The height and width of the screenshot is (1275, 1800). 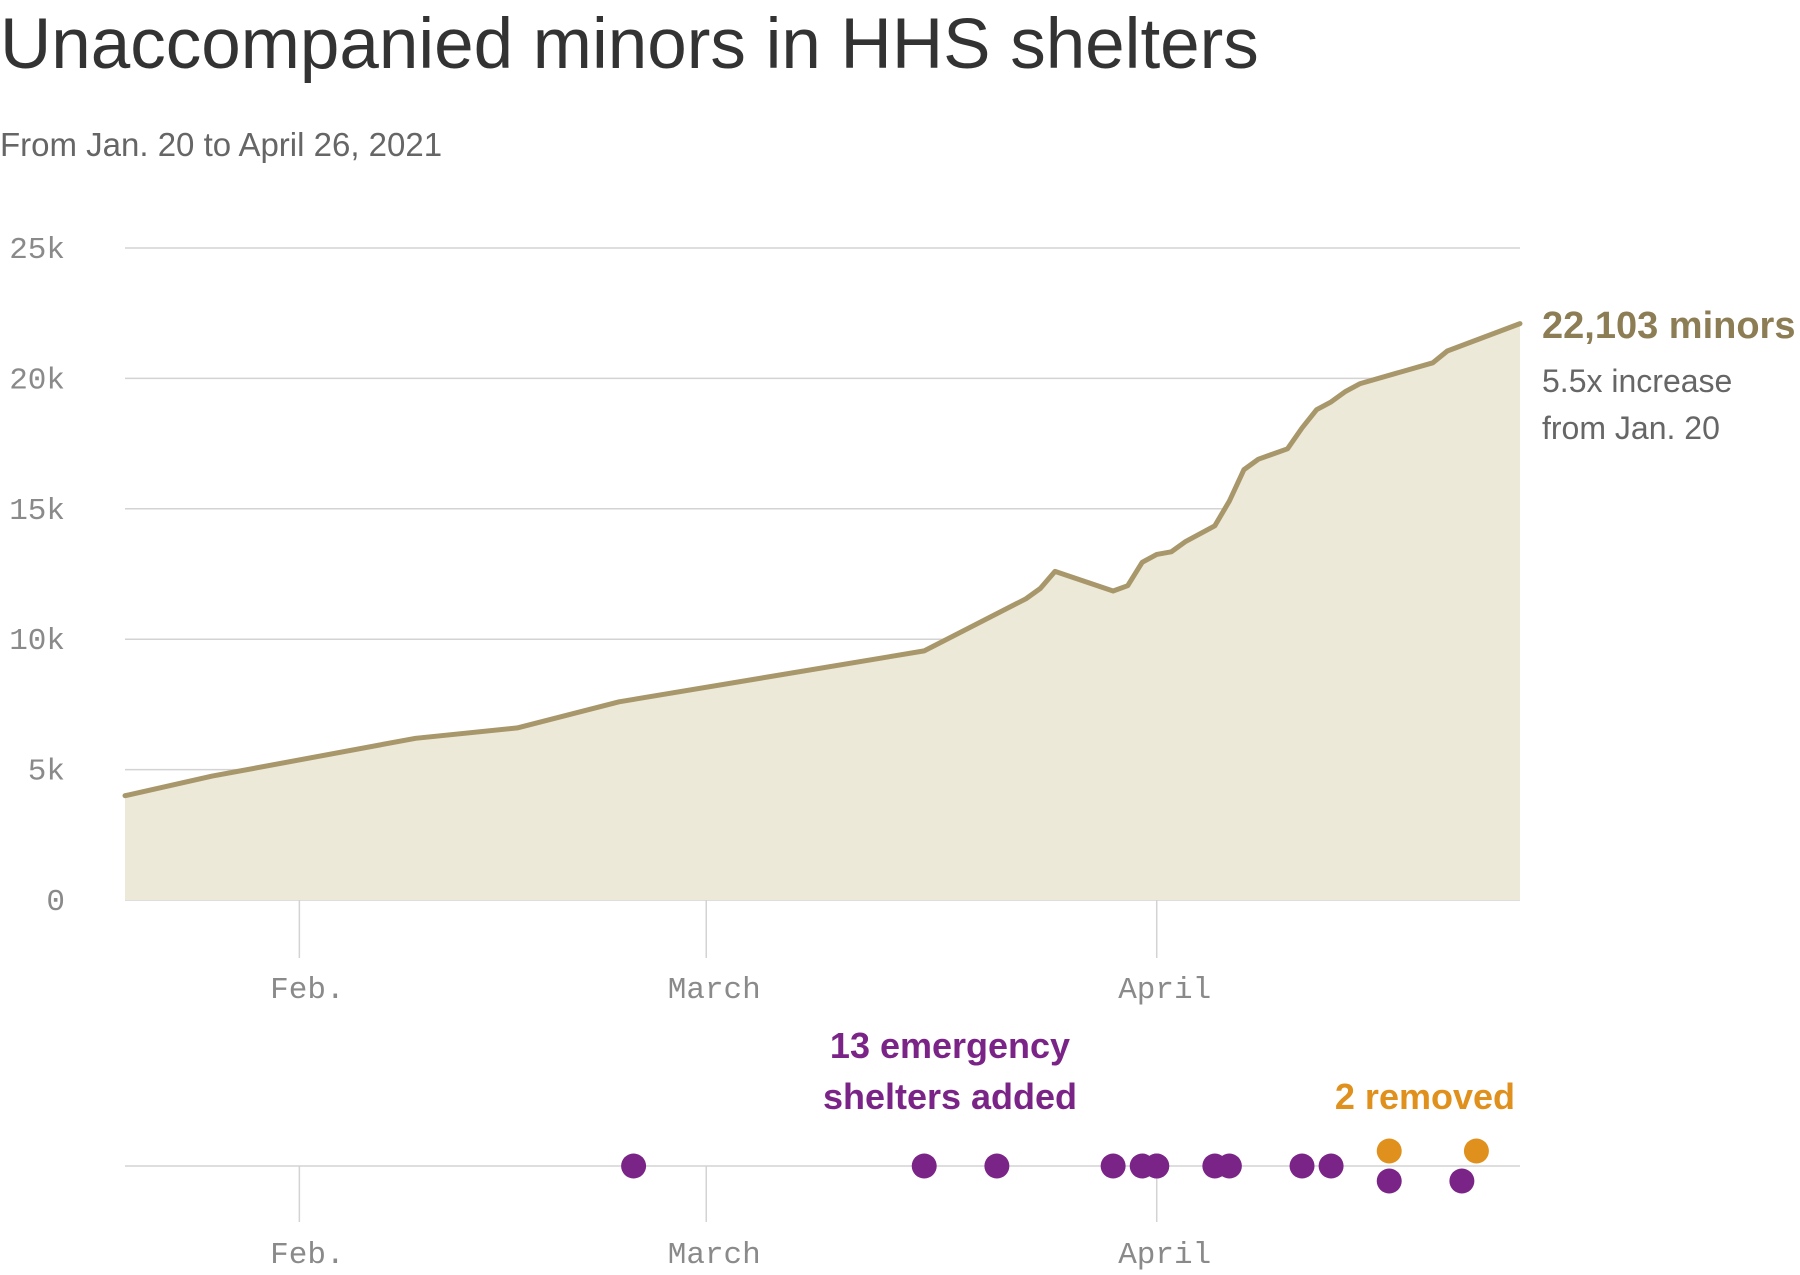 What do you see at coordinates (740, 1219) in the screenshot?
I see `shelter-x-axis: Feb. March April` at bounding box center [740, 1219].